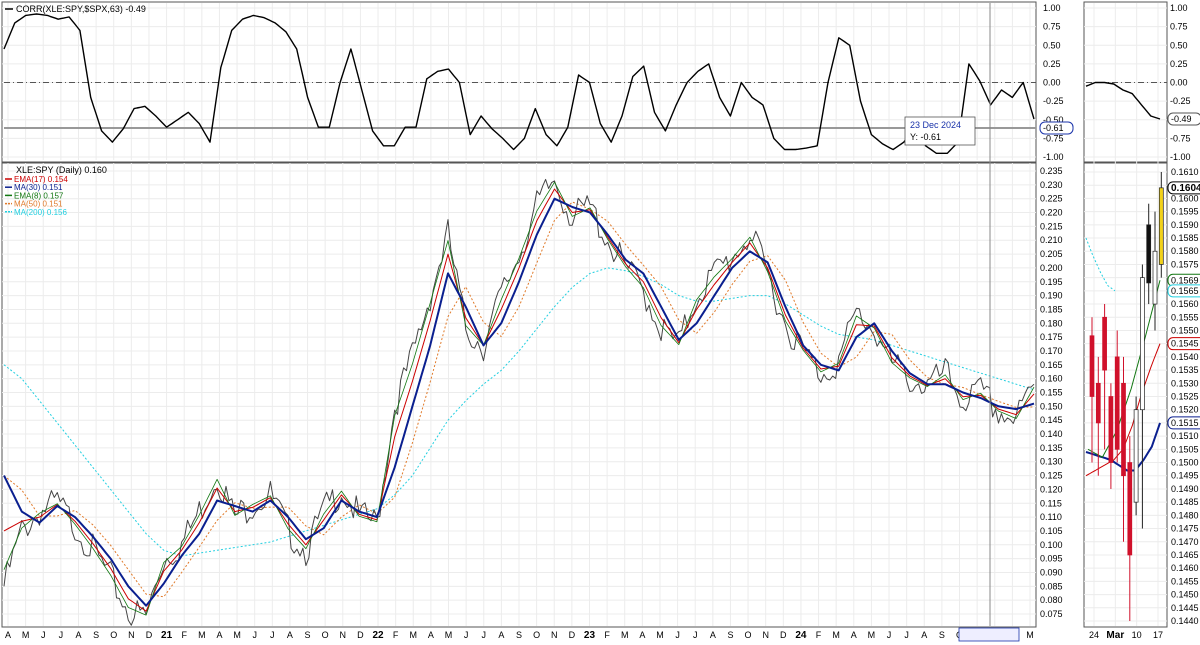  Describe the element at coordinates (1137, 635) in the screenshot. I see `zoom-x-tick-label: 10` at that location.